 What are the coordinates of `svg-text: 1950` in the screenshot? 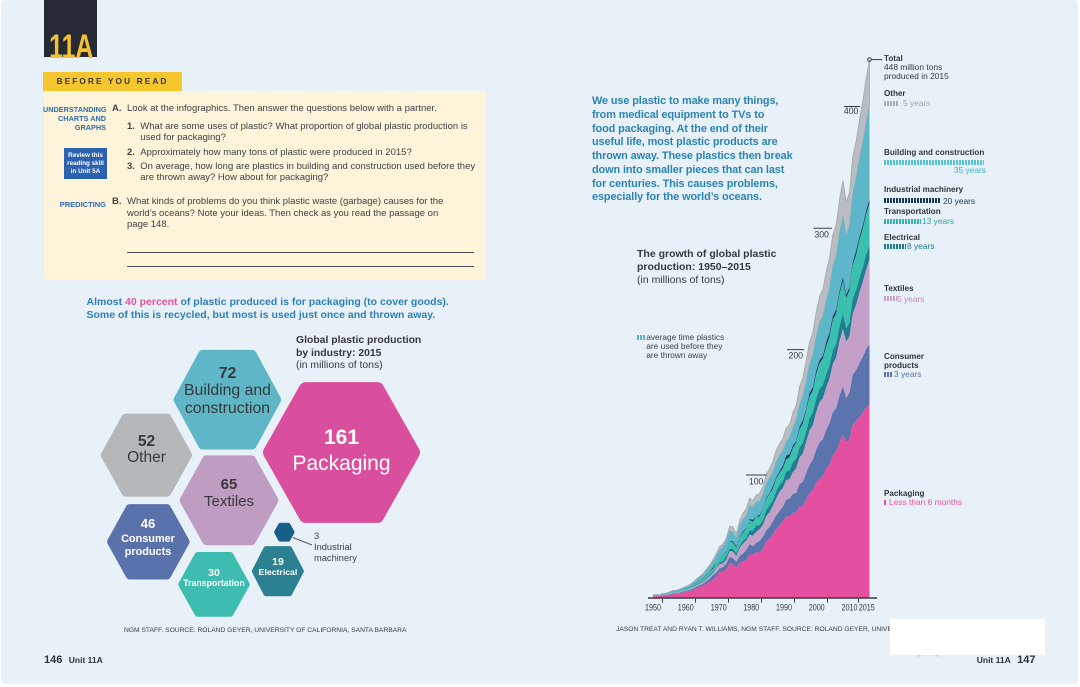 It's located at (653, 608).